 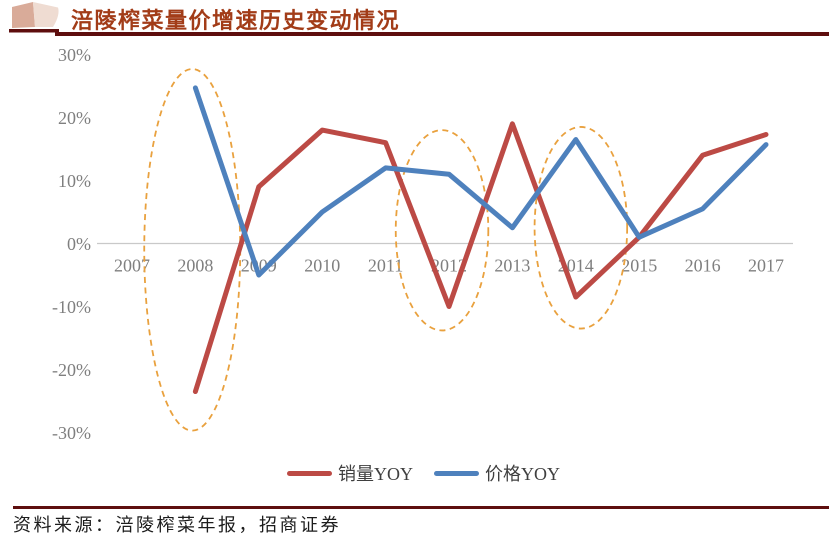 I want to click on legend-item-price-yoy: 价格YOY, so click(x=497, y=473).